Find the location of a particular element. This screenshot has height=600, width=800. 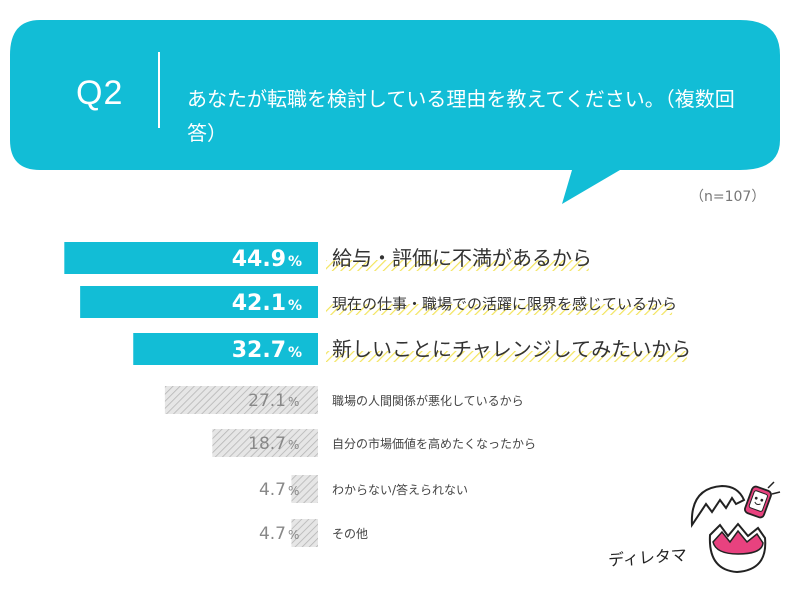

data-label: 44.9 is located at coordinates (259, 259).